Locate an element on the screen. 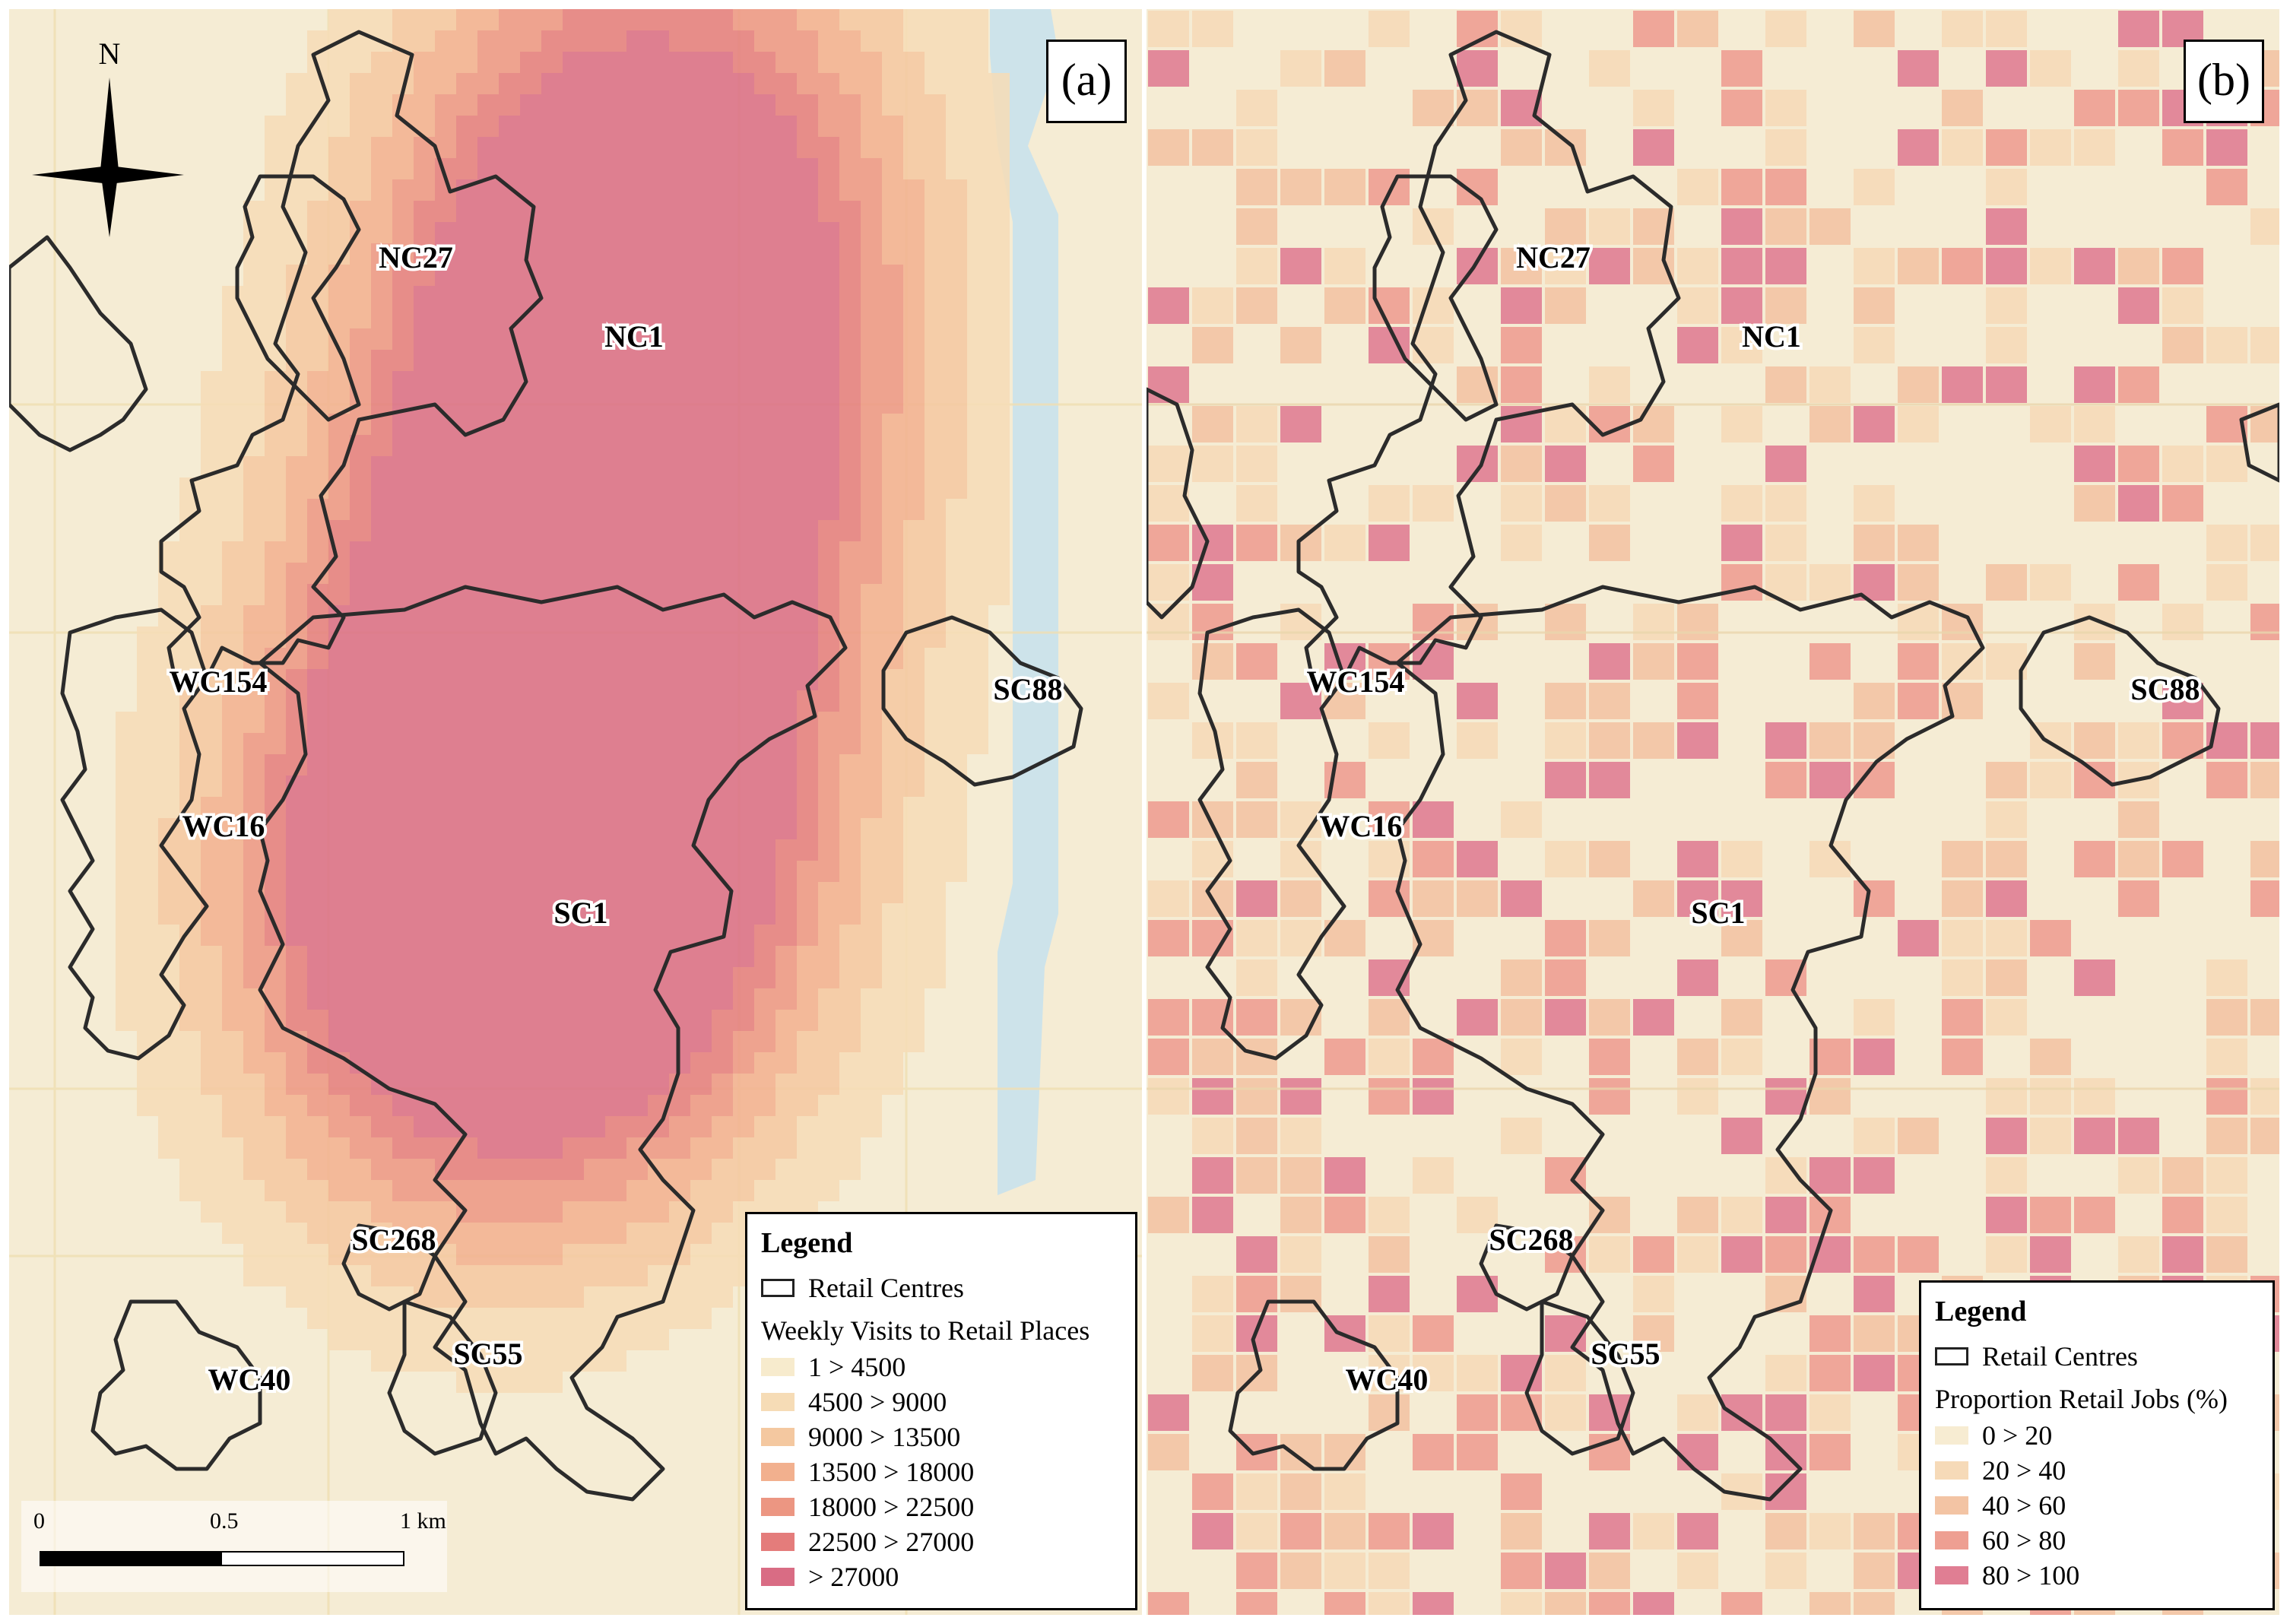 The width and height of the screenshot is (2290, 1624). north-arrow-icon: N is located at coordinates (108, 136).